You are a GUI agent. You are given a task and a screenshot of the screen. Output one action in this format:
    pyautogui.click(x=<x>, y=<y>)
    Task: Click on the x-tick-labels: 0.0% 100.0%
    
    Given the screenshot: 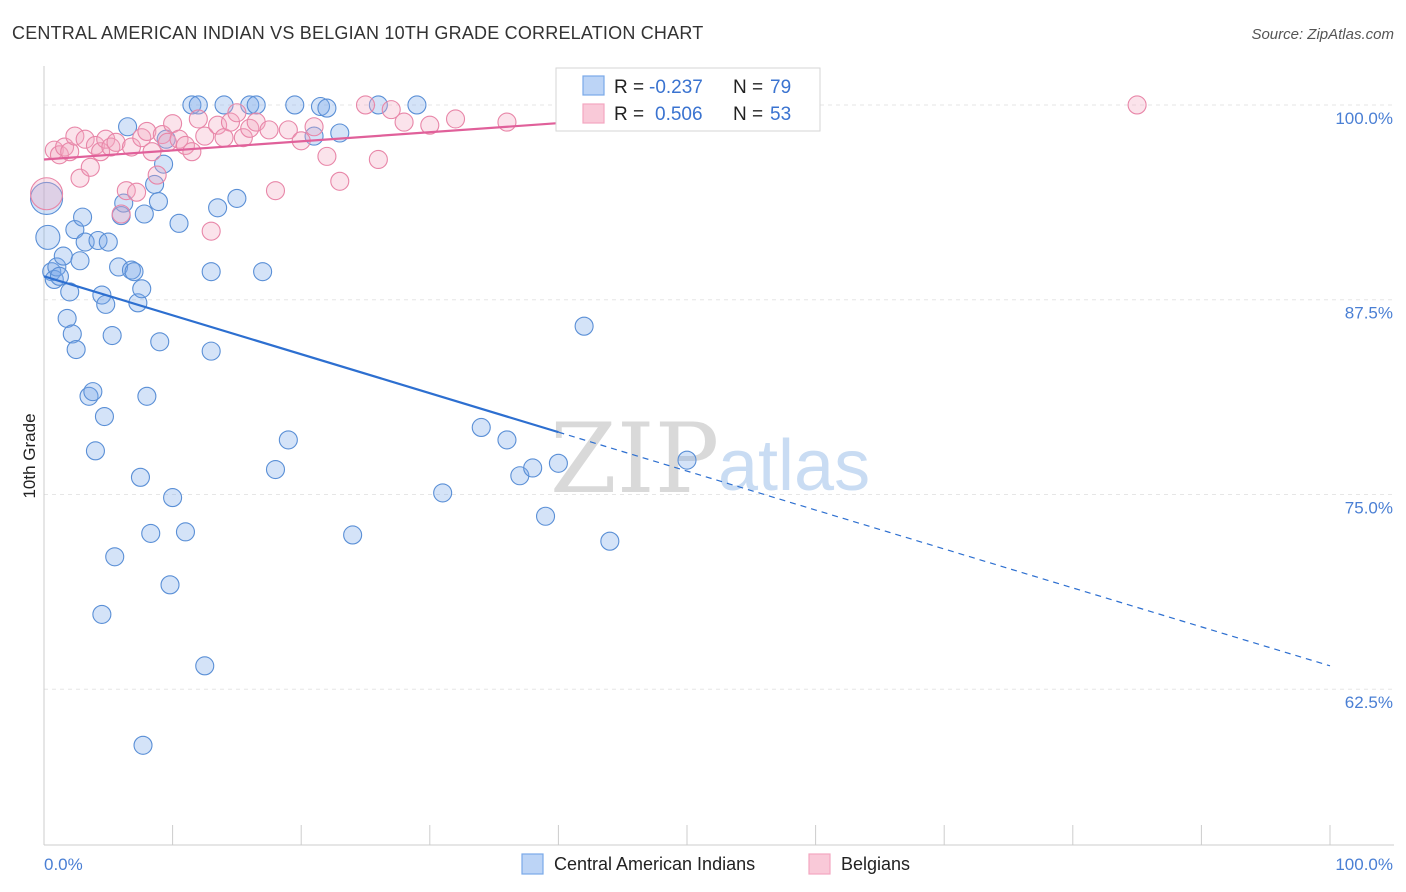 What is the action you would take?
    pyautogui.click(x=718, y=864)
    